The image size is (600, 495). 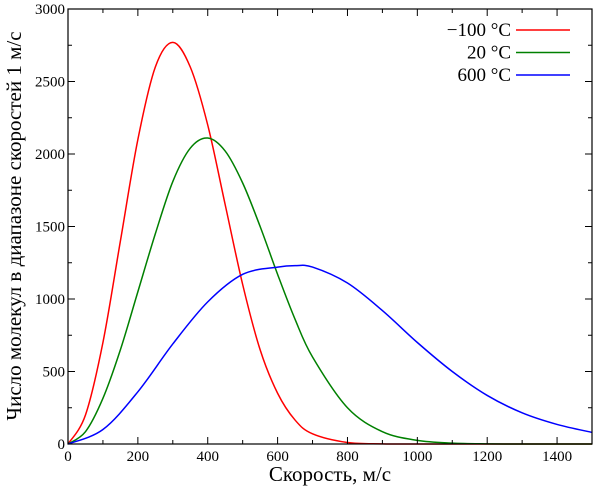 I want to click on x-axis-tick-labels: 0 200 400 600 800 1000 1200 1400, so click(x=318, y=457).